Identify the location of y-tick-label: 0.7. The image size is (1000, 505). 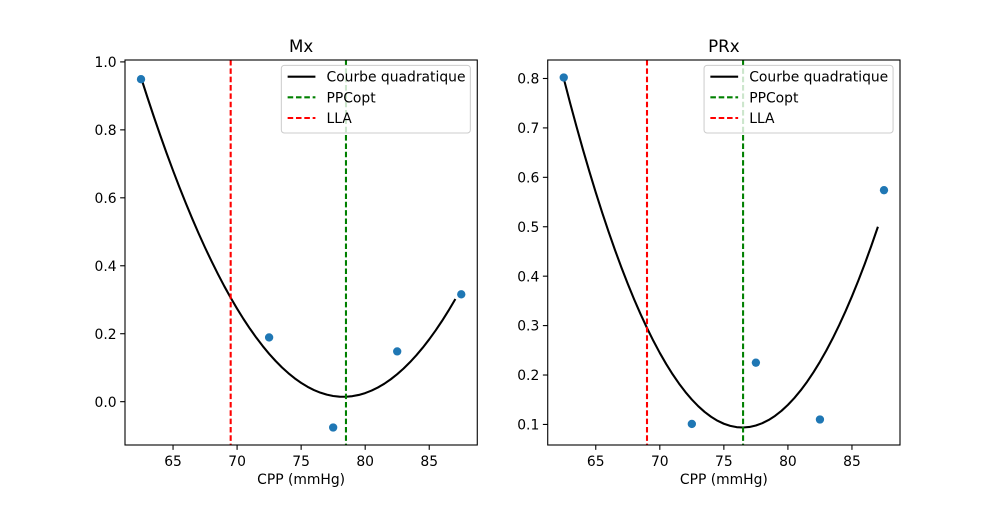
(528, 129).